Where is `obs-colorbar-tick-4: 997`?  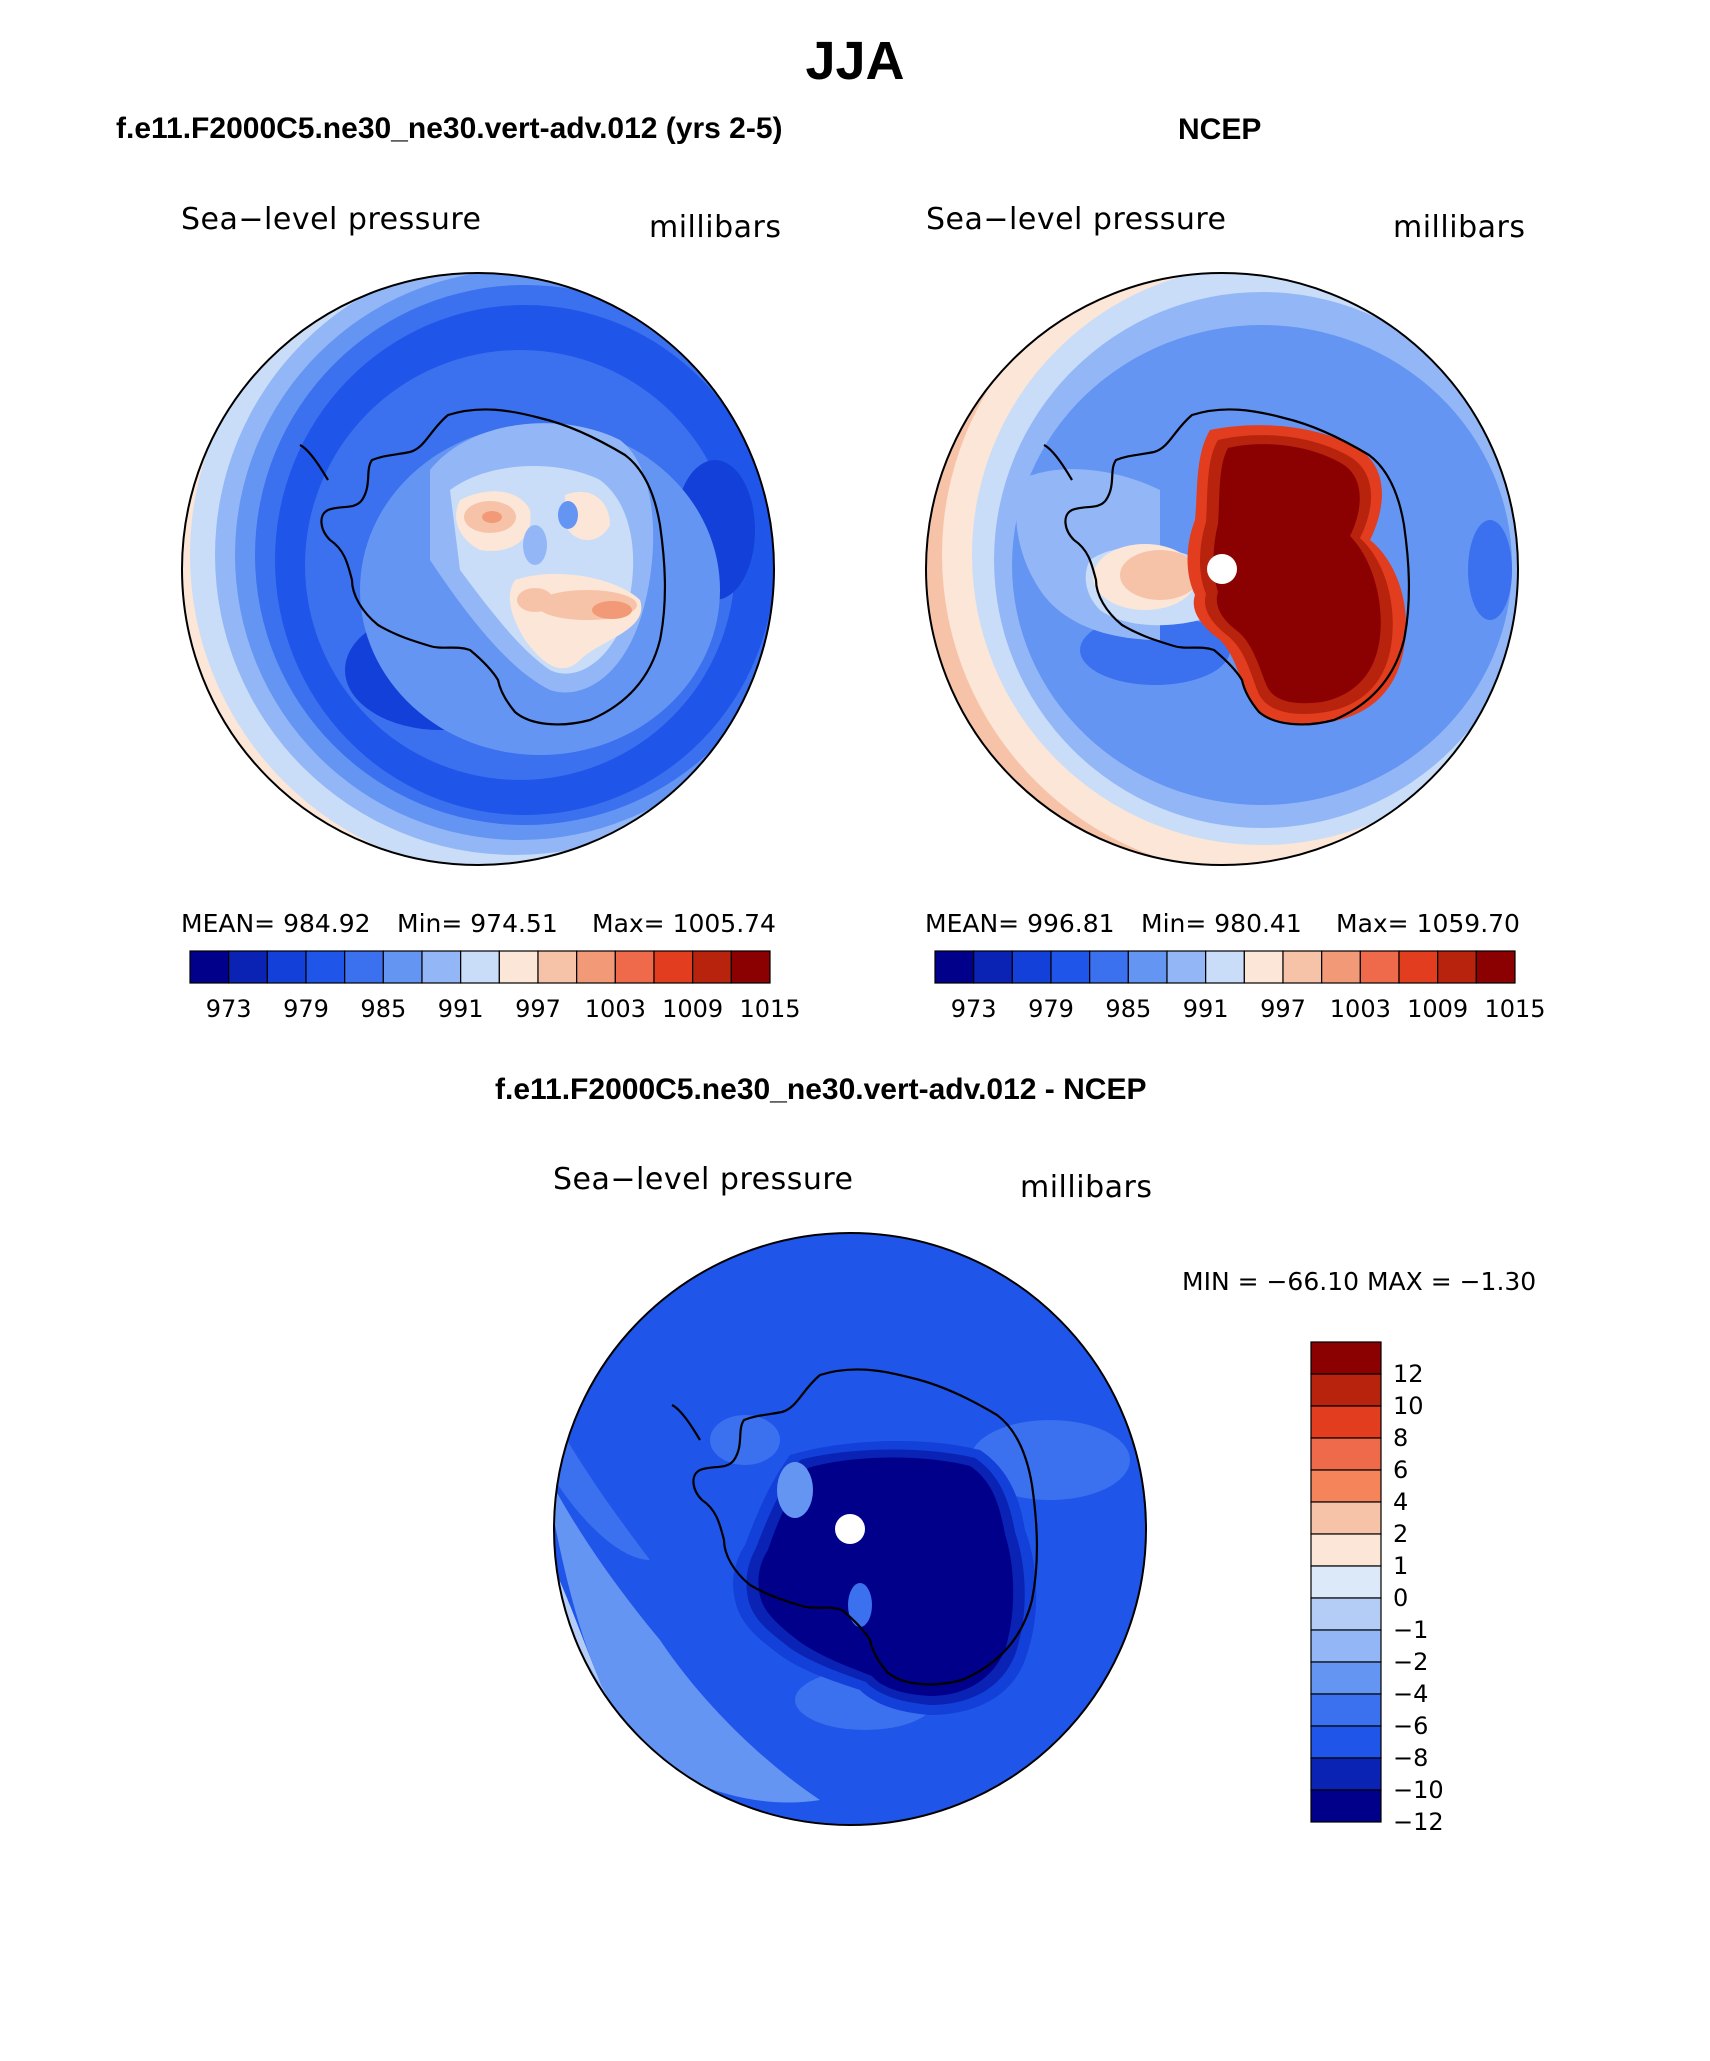
obs-colorbar-tick-4: 997 is located at coordinates (1283, 1009).